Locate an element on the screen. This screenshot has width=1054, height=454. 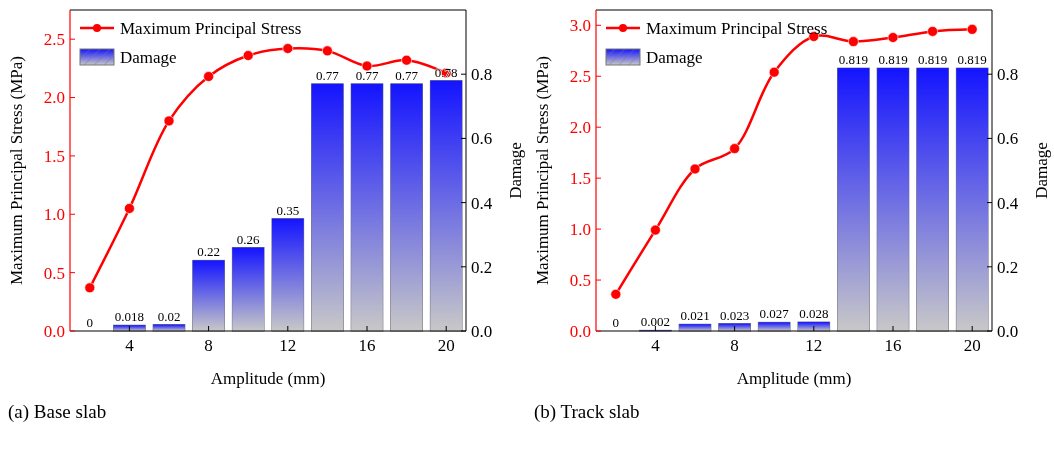
data-label: 0.22 is located at coordinates (208, 252).